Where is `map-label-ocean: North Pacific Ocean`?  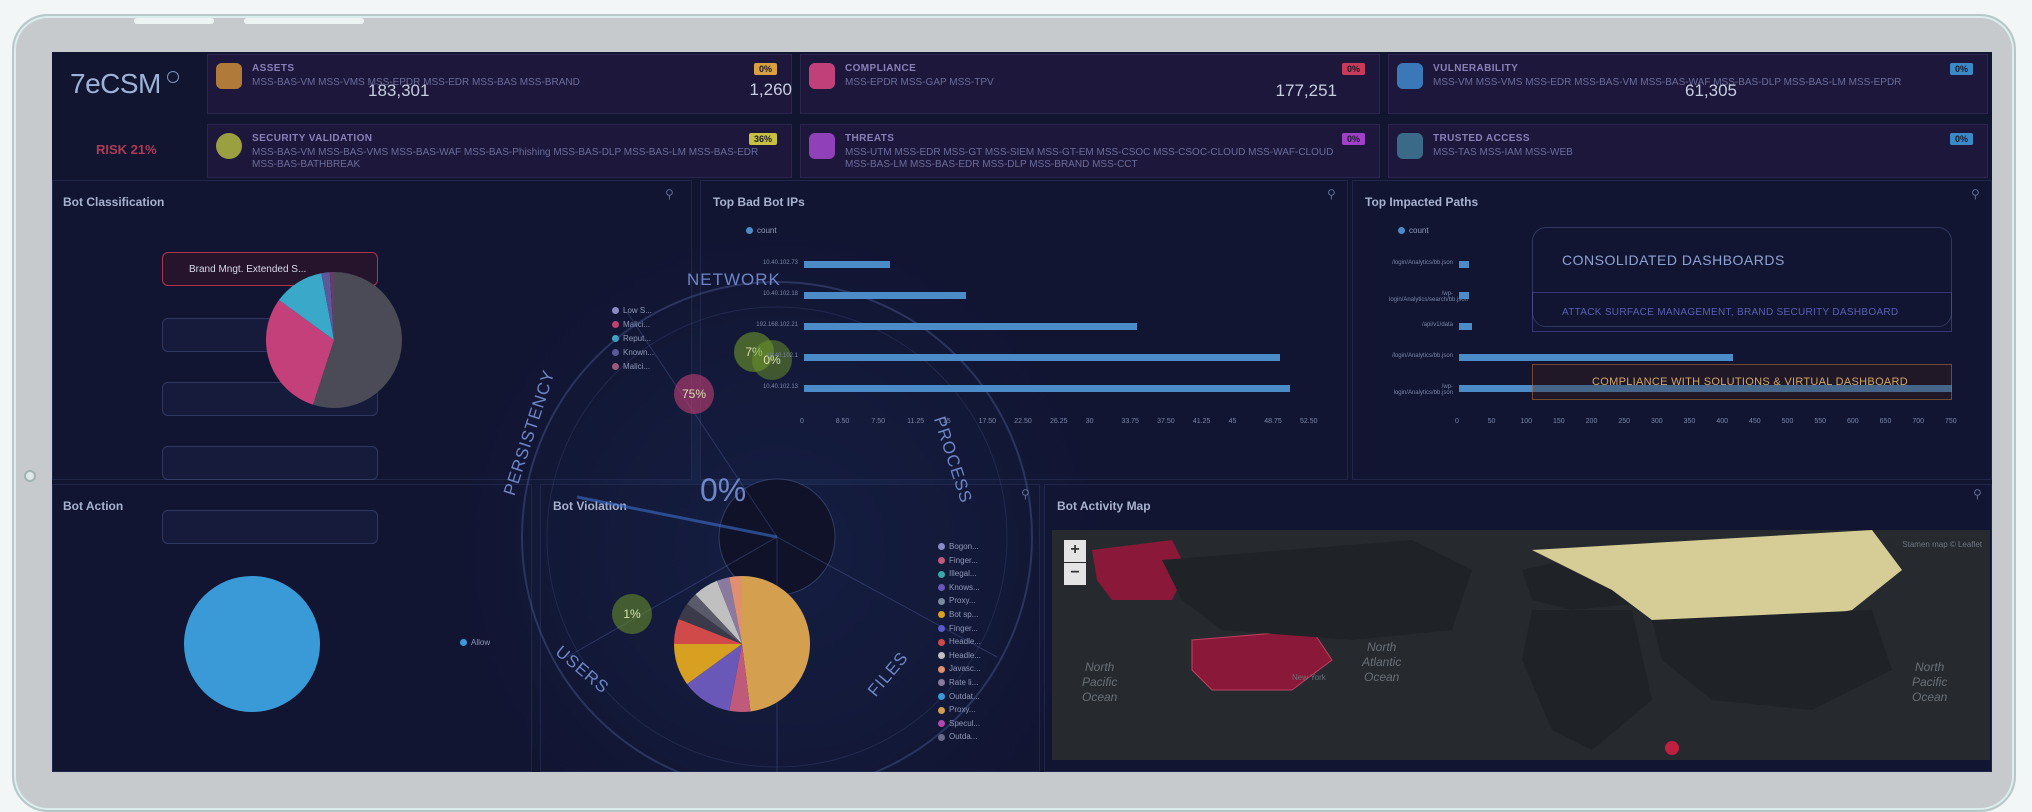
map-label-ocean: North Pacific Ocean is located at coordinates (1099, 682).